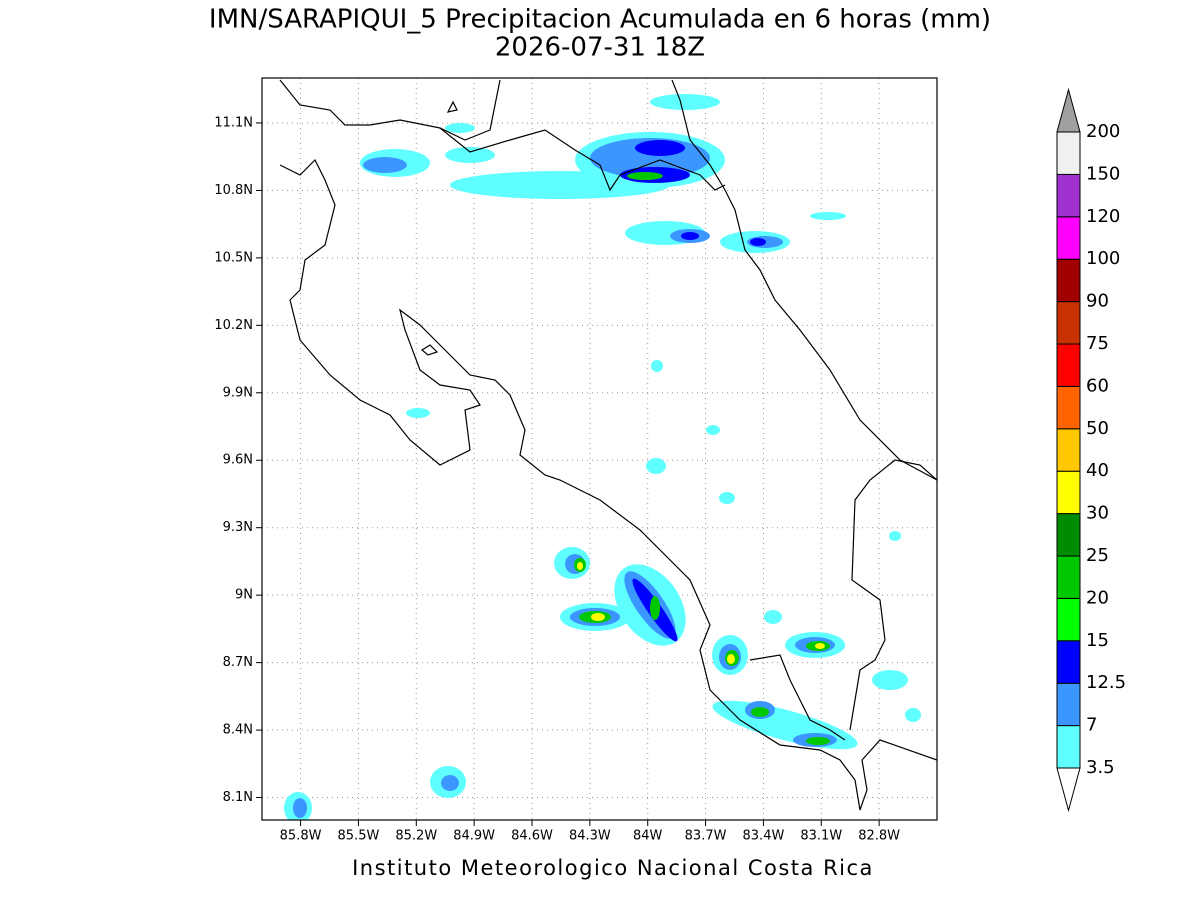 This screenshot has height=900, width=1200. Describe the element at coordinates (238, 662) in the screenshot. I see `y-tick-label: 8.7N` at that location.